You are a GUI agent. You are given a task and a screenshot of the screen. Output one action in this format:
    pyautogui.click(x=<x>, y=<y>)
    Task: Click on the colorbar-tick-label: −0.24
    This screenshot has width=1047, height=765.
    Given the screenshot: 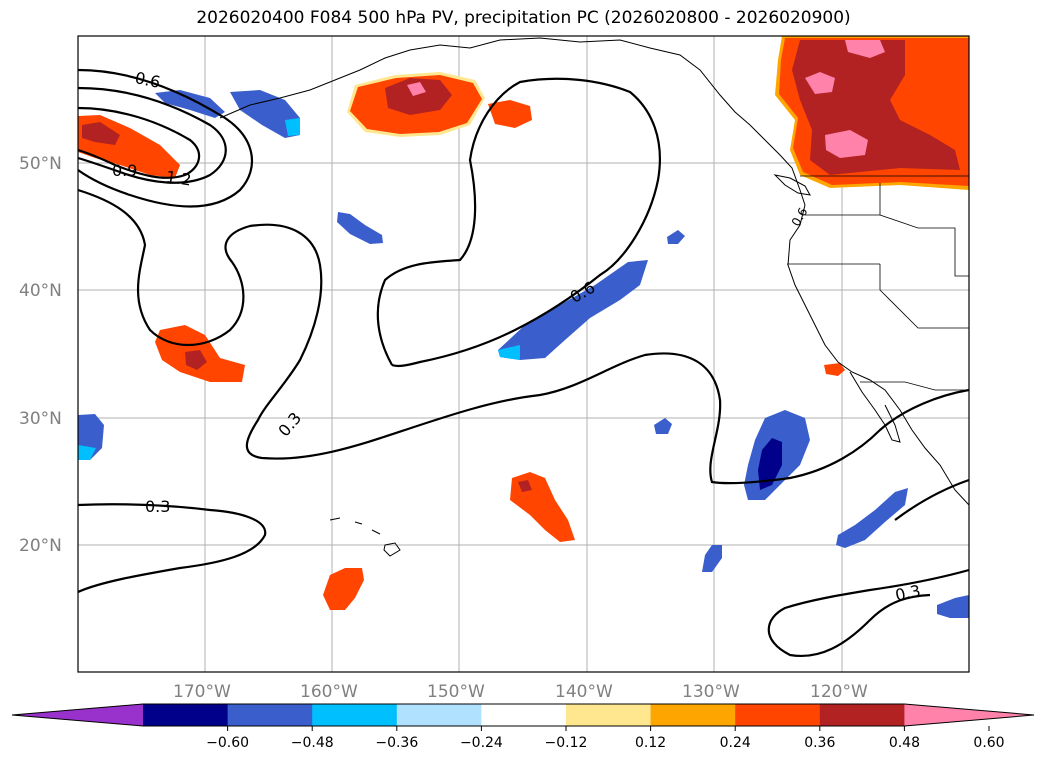 What is the action you would take?
    pyautogui.click(x=481, y=743)
    